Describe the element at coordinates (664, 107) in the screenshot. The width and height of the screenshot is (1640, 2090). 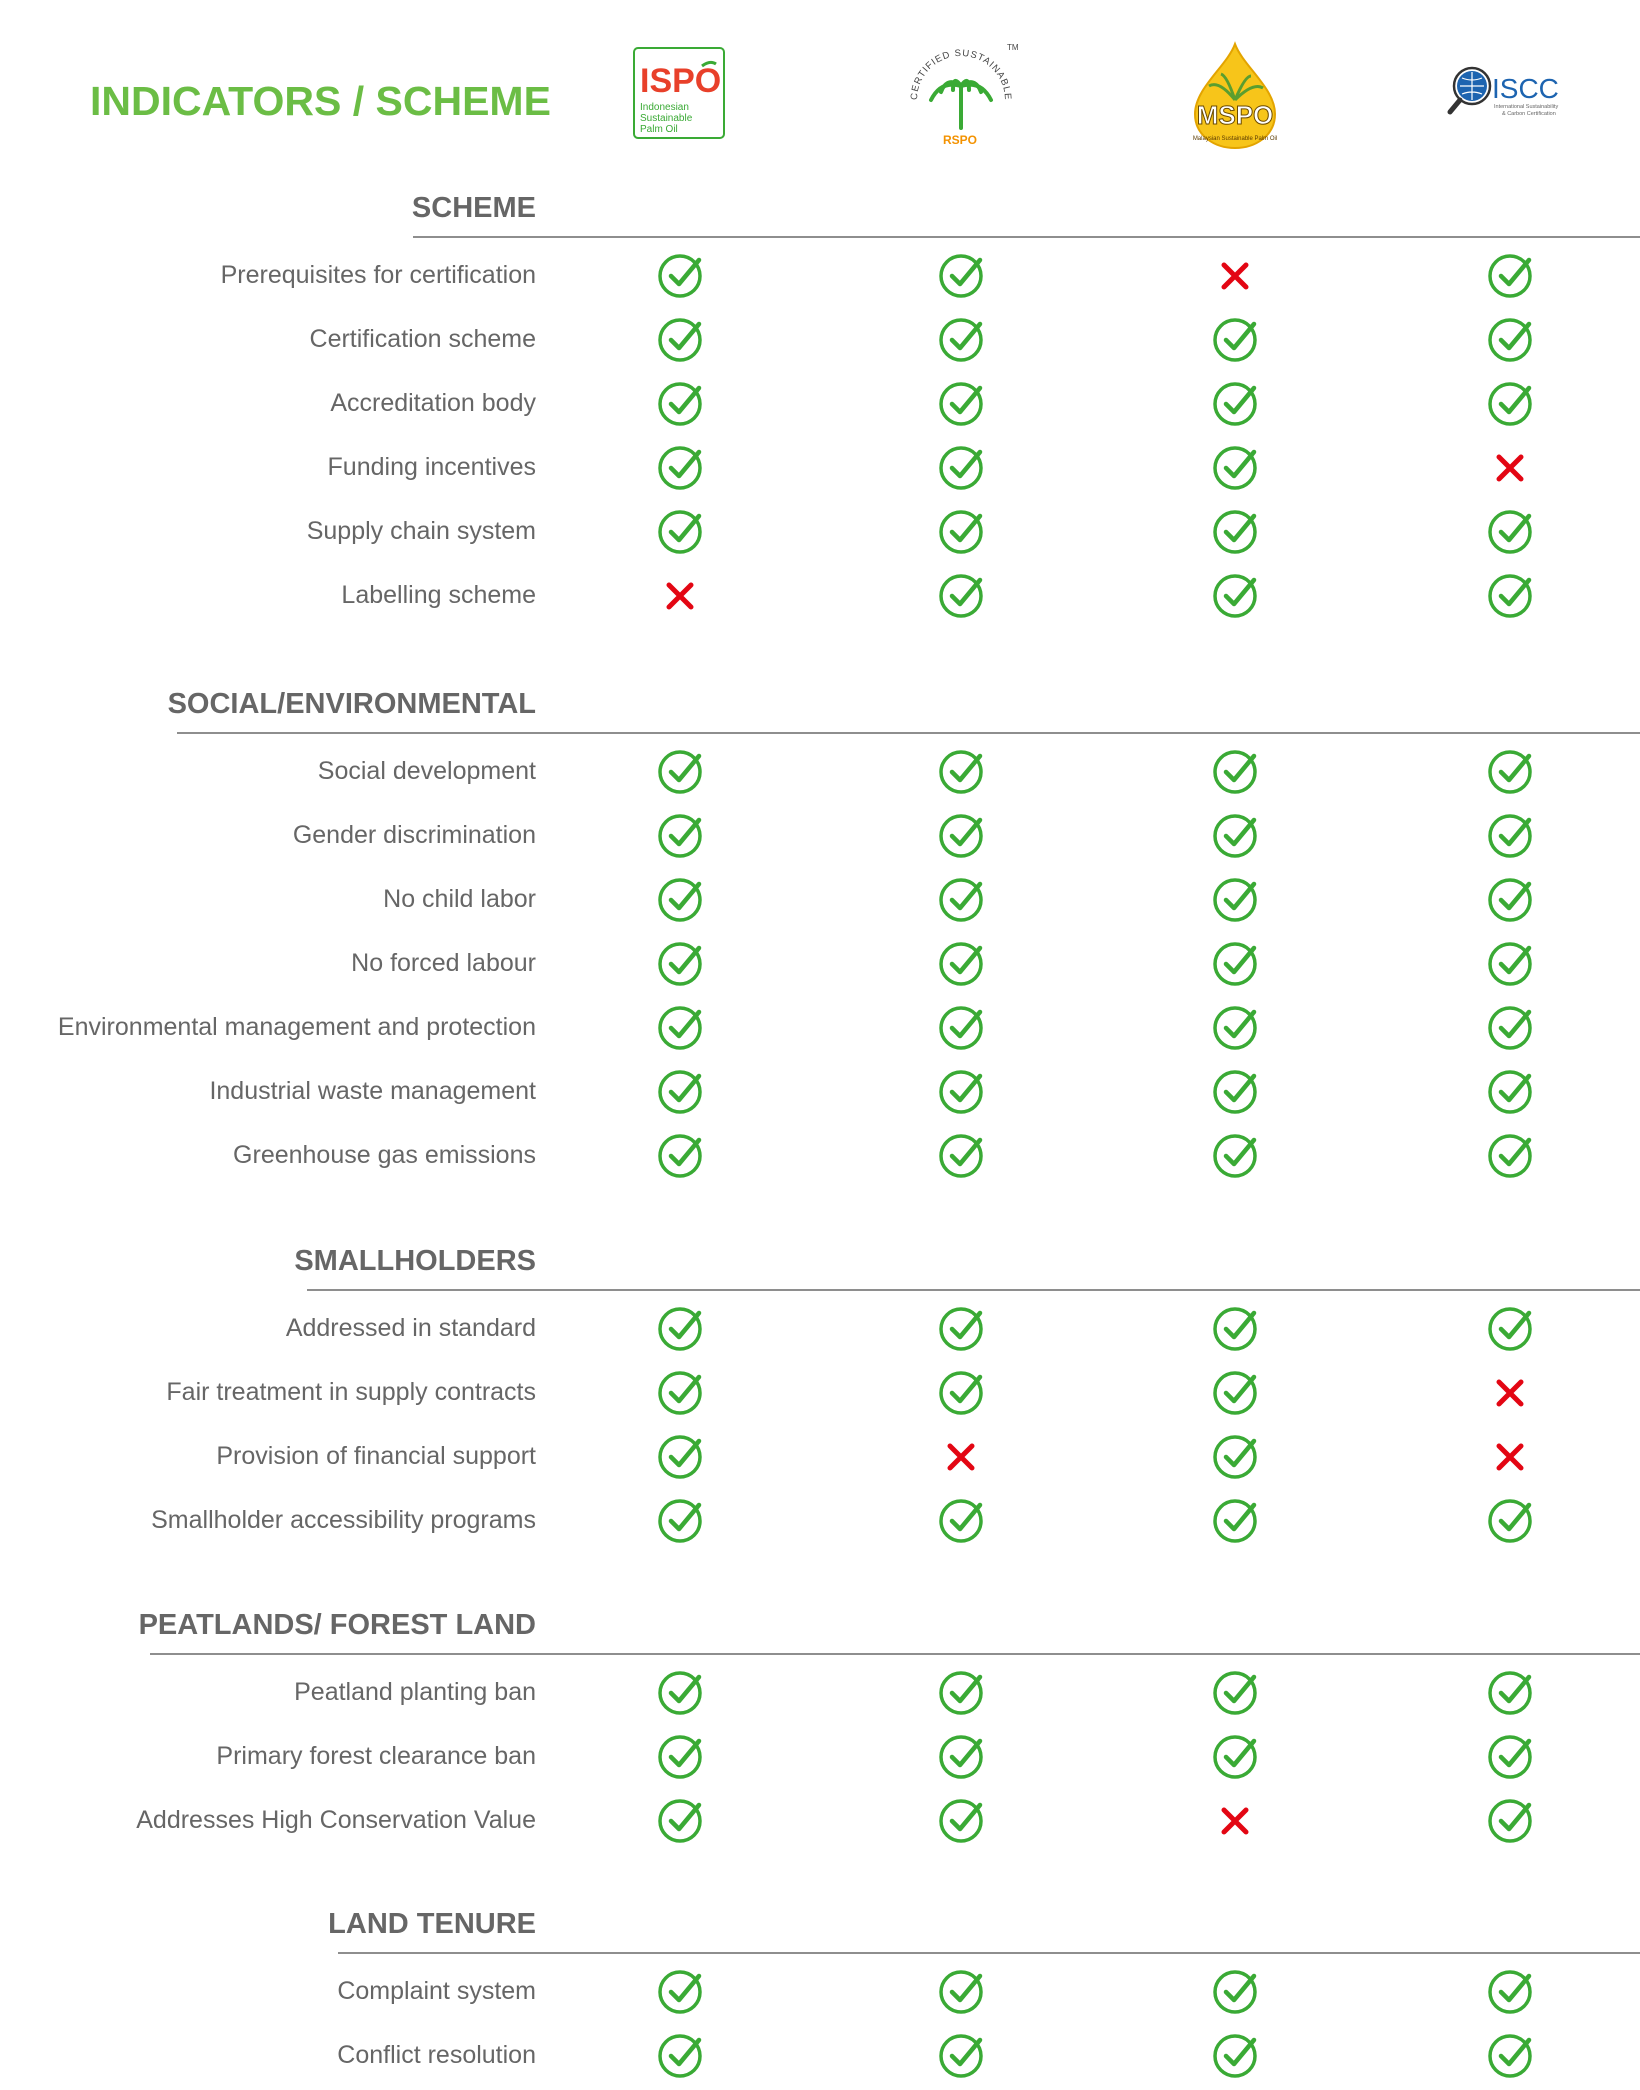
I see `ispo-logo-sub1: Indonesian` at that location.